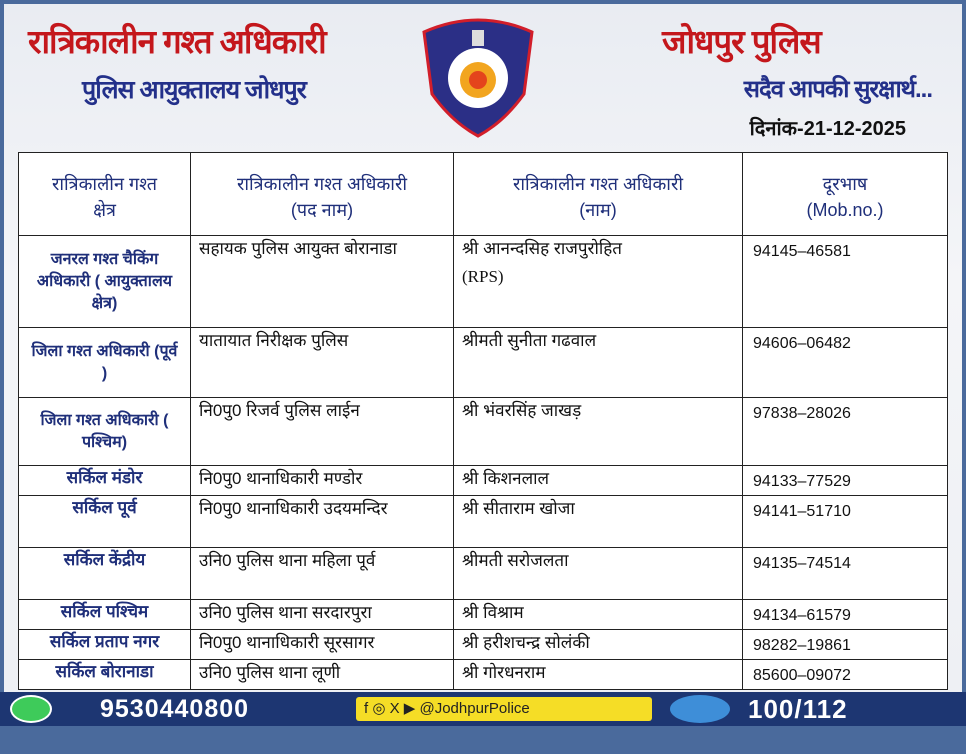 The width and height of the screenshot is (966, 754). Describe the element at coordinates (598, 521) in the screenshot. I see `name-cell: श्री सीताराम खोजा` at that location.